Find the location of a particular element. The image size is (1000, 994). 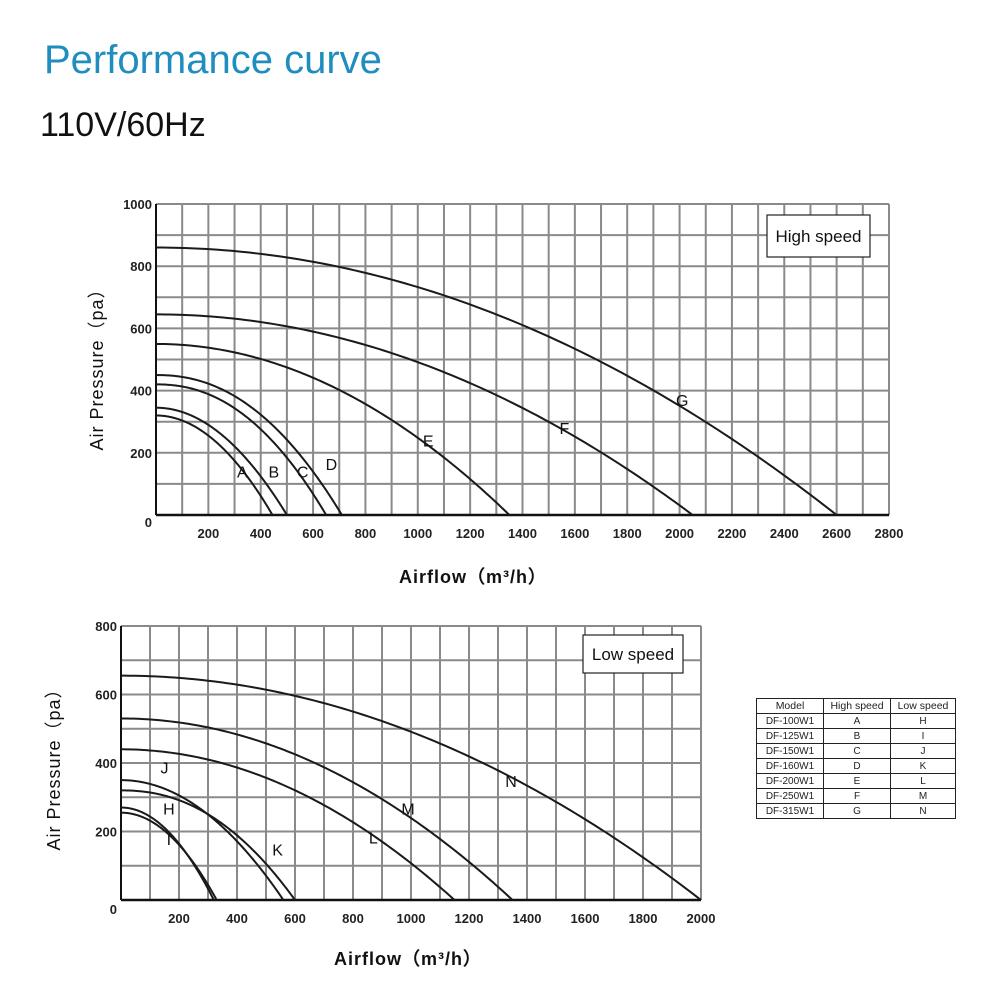

speed-badge-label: High speed is located at coordinates (818, 236).